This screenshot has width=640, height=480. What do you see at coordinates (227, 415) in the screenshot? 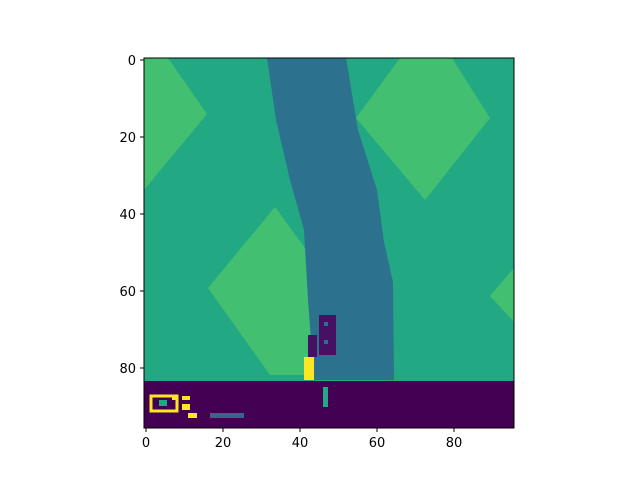
I see `speed-indicator` at bounding box center [227, 415].